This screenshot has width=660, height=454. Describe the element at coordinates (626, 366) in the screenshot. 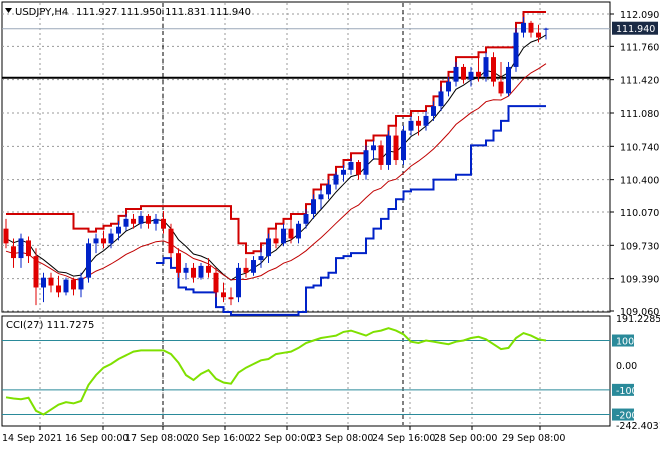

I see `cci-tick-label: 0.00` at that location.